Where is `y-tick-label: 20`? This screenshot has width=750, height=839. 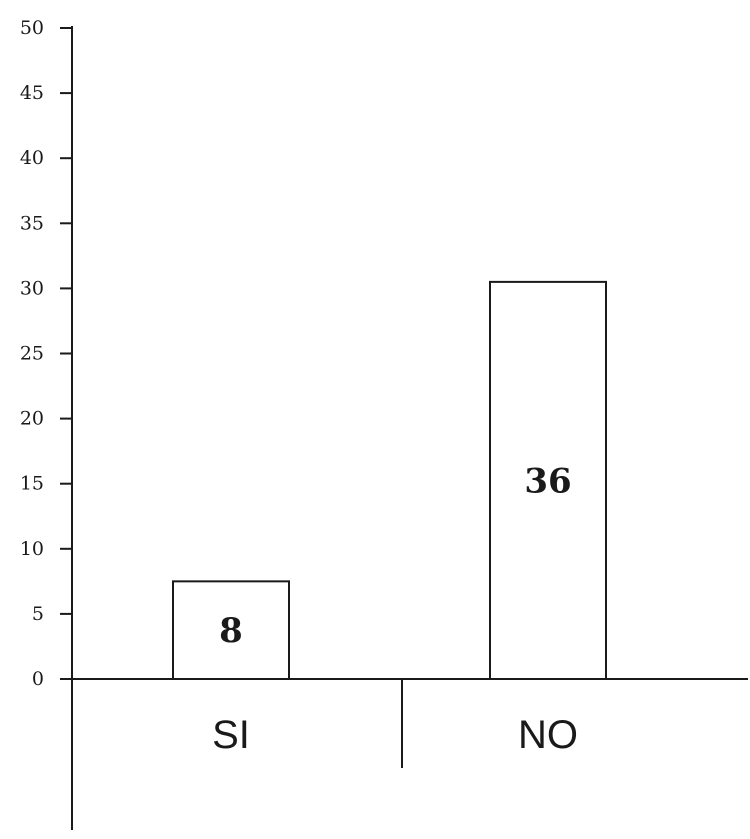
y-tick-label: 20 is located at coordinates (32, 419).